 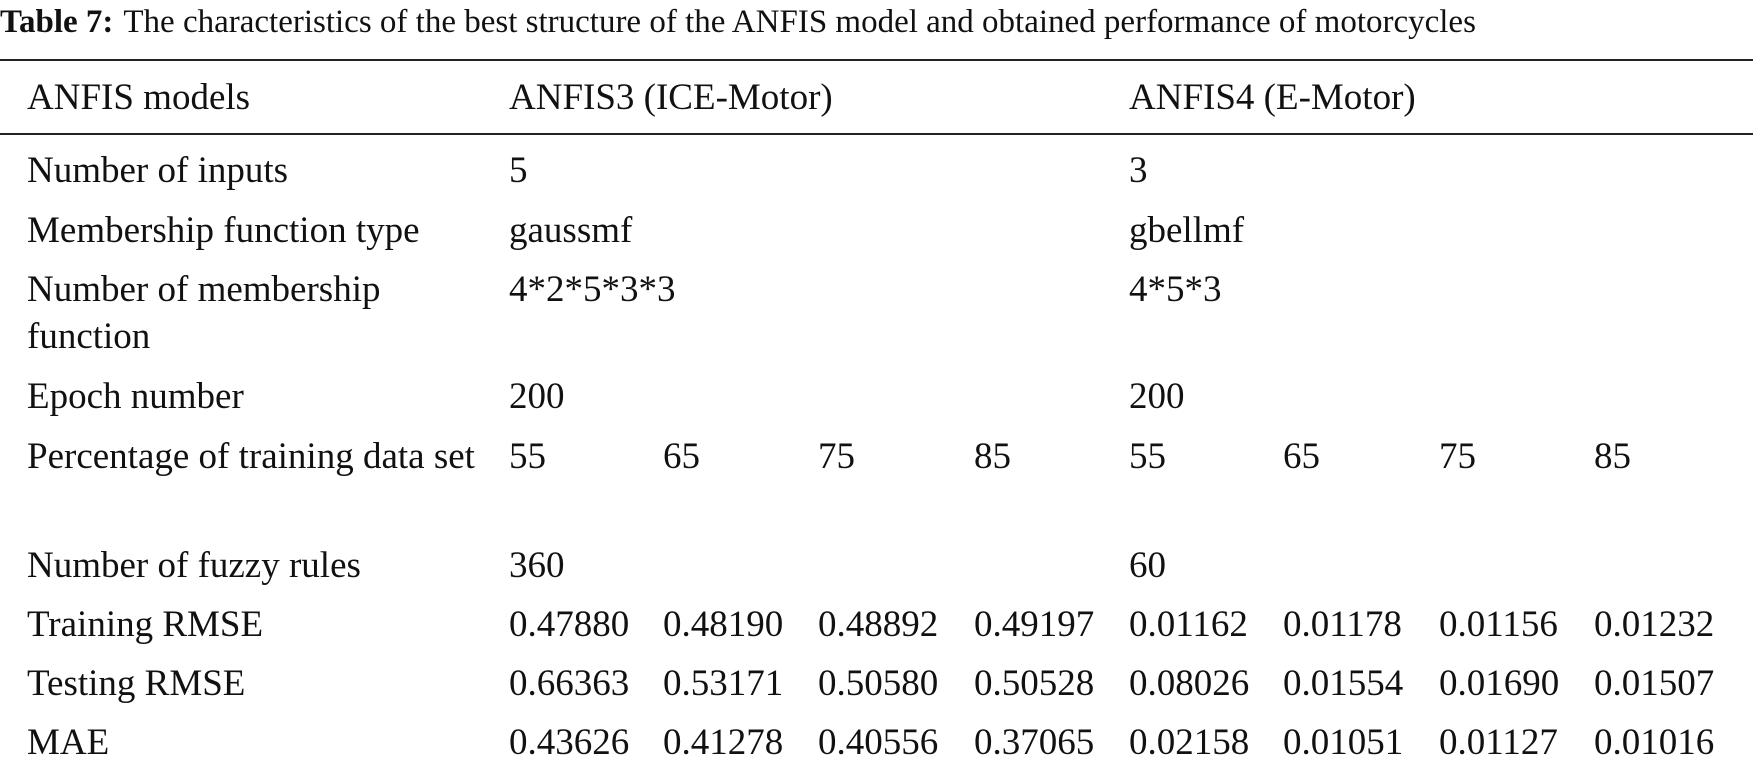 I want to click on cell-value: 0.40556, so click(x=878, y=741).